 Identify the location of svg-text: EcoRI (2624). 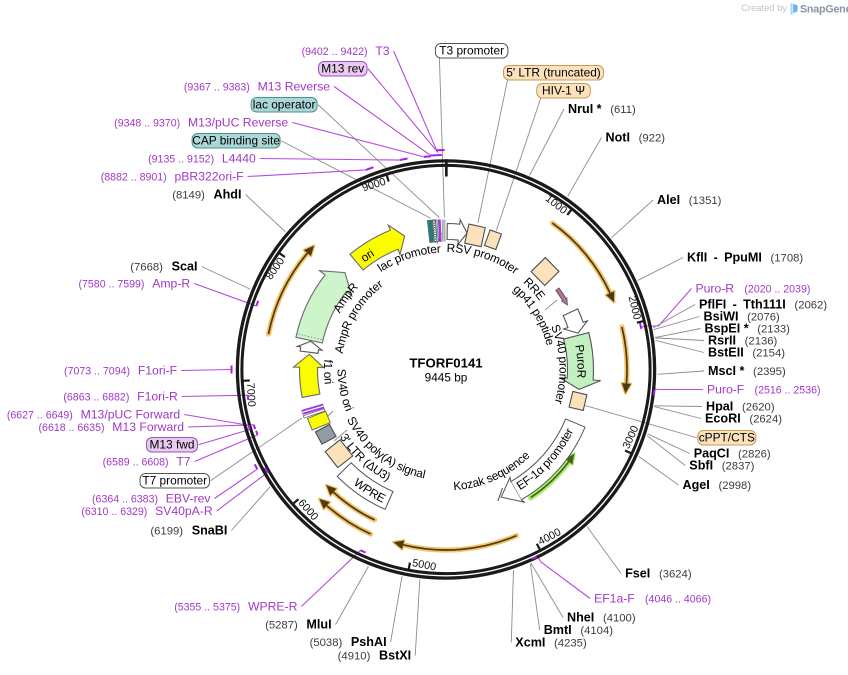
(743, 419).